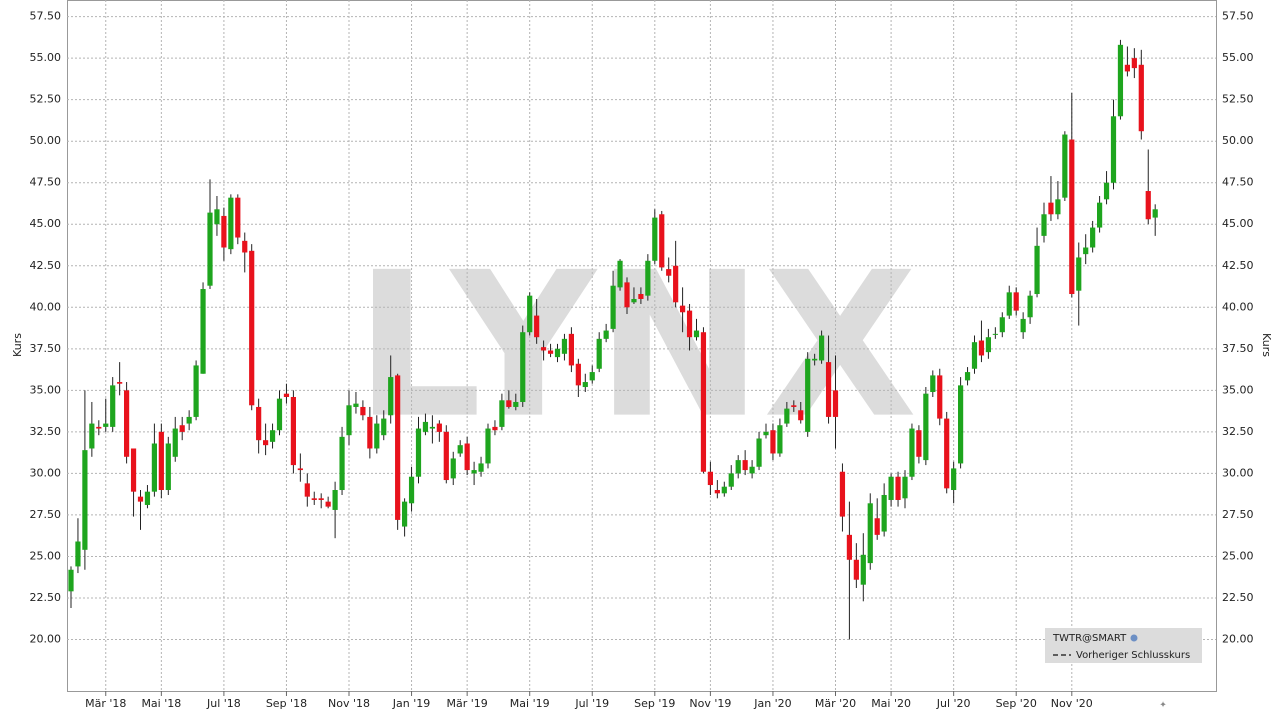 The width and height of the screenshot is (1281, 721). What do you see at coordinates (46, 16) in the screenshot?
I see `y-tick-label: 57.50` at bounding box center [46, 16].